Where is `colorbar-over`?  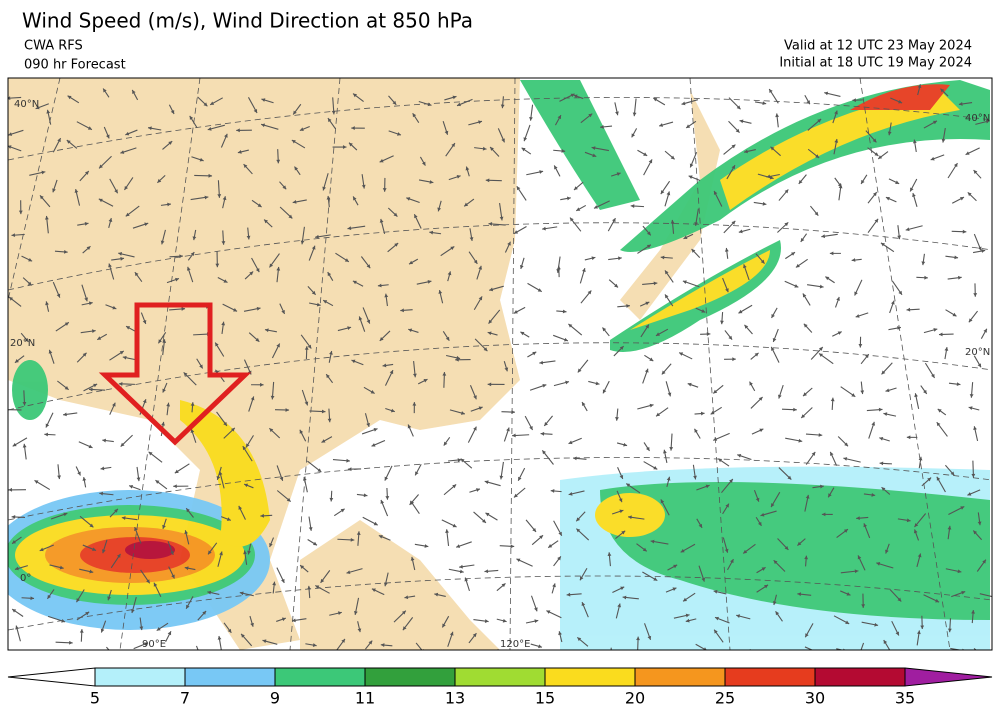 colorbar-over is located at coordinates (948, 677).